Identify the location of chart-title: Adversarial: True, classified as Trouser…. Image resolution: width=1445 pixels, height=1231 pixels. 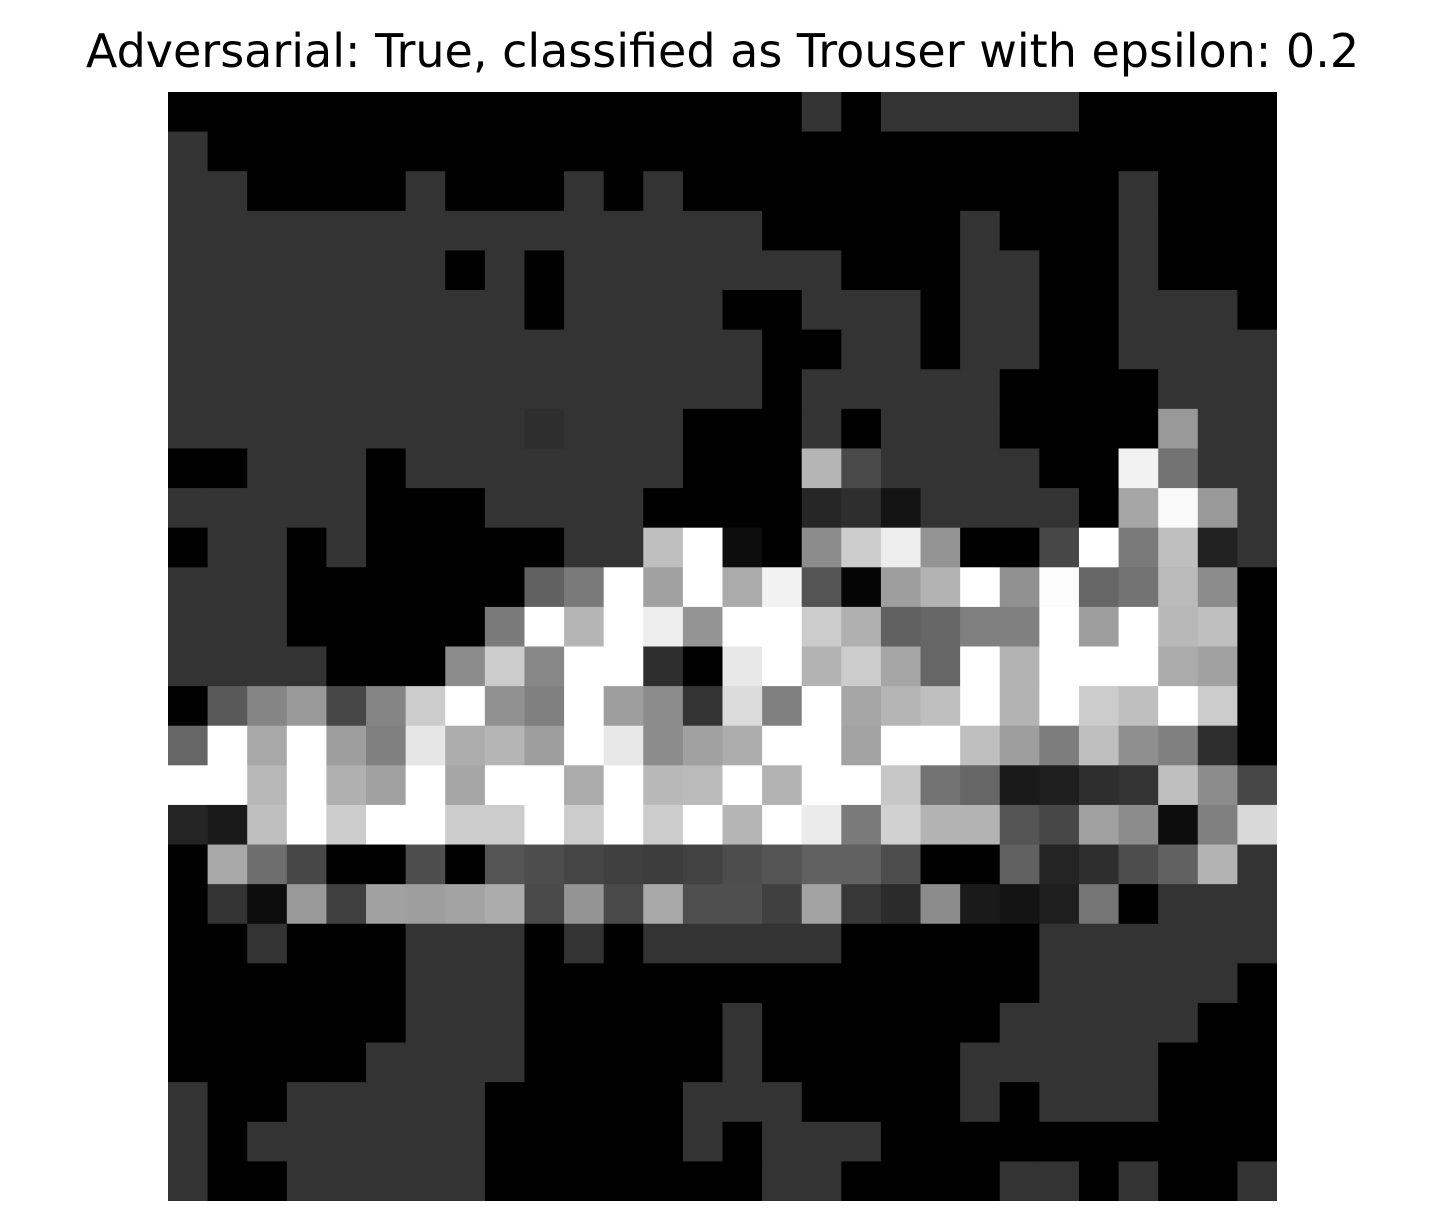
(722, 51).